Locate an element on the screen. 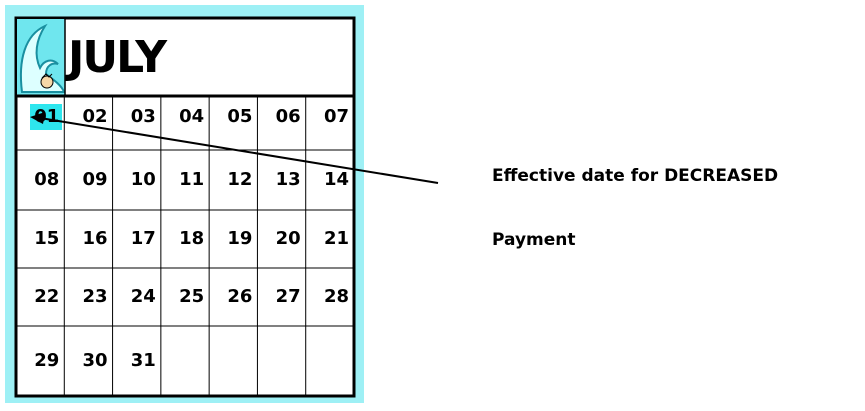 The width and height of the screenshot is (865, 411). day-number: 16 is located at coordinates (95, 238).